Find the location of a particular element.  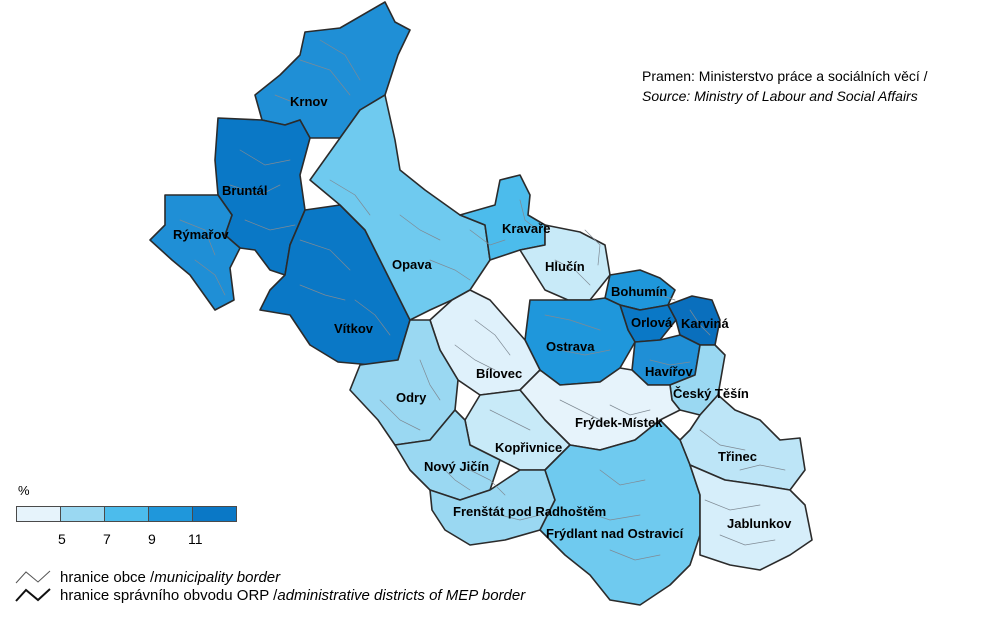

district-label: Kravaře is located at coordinates (526, 228).